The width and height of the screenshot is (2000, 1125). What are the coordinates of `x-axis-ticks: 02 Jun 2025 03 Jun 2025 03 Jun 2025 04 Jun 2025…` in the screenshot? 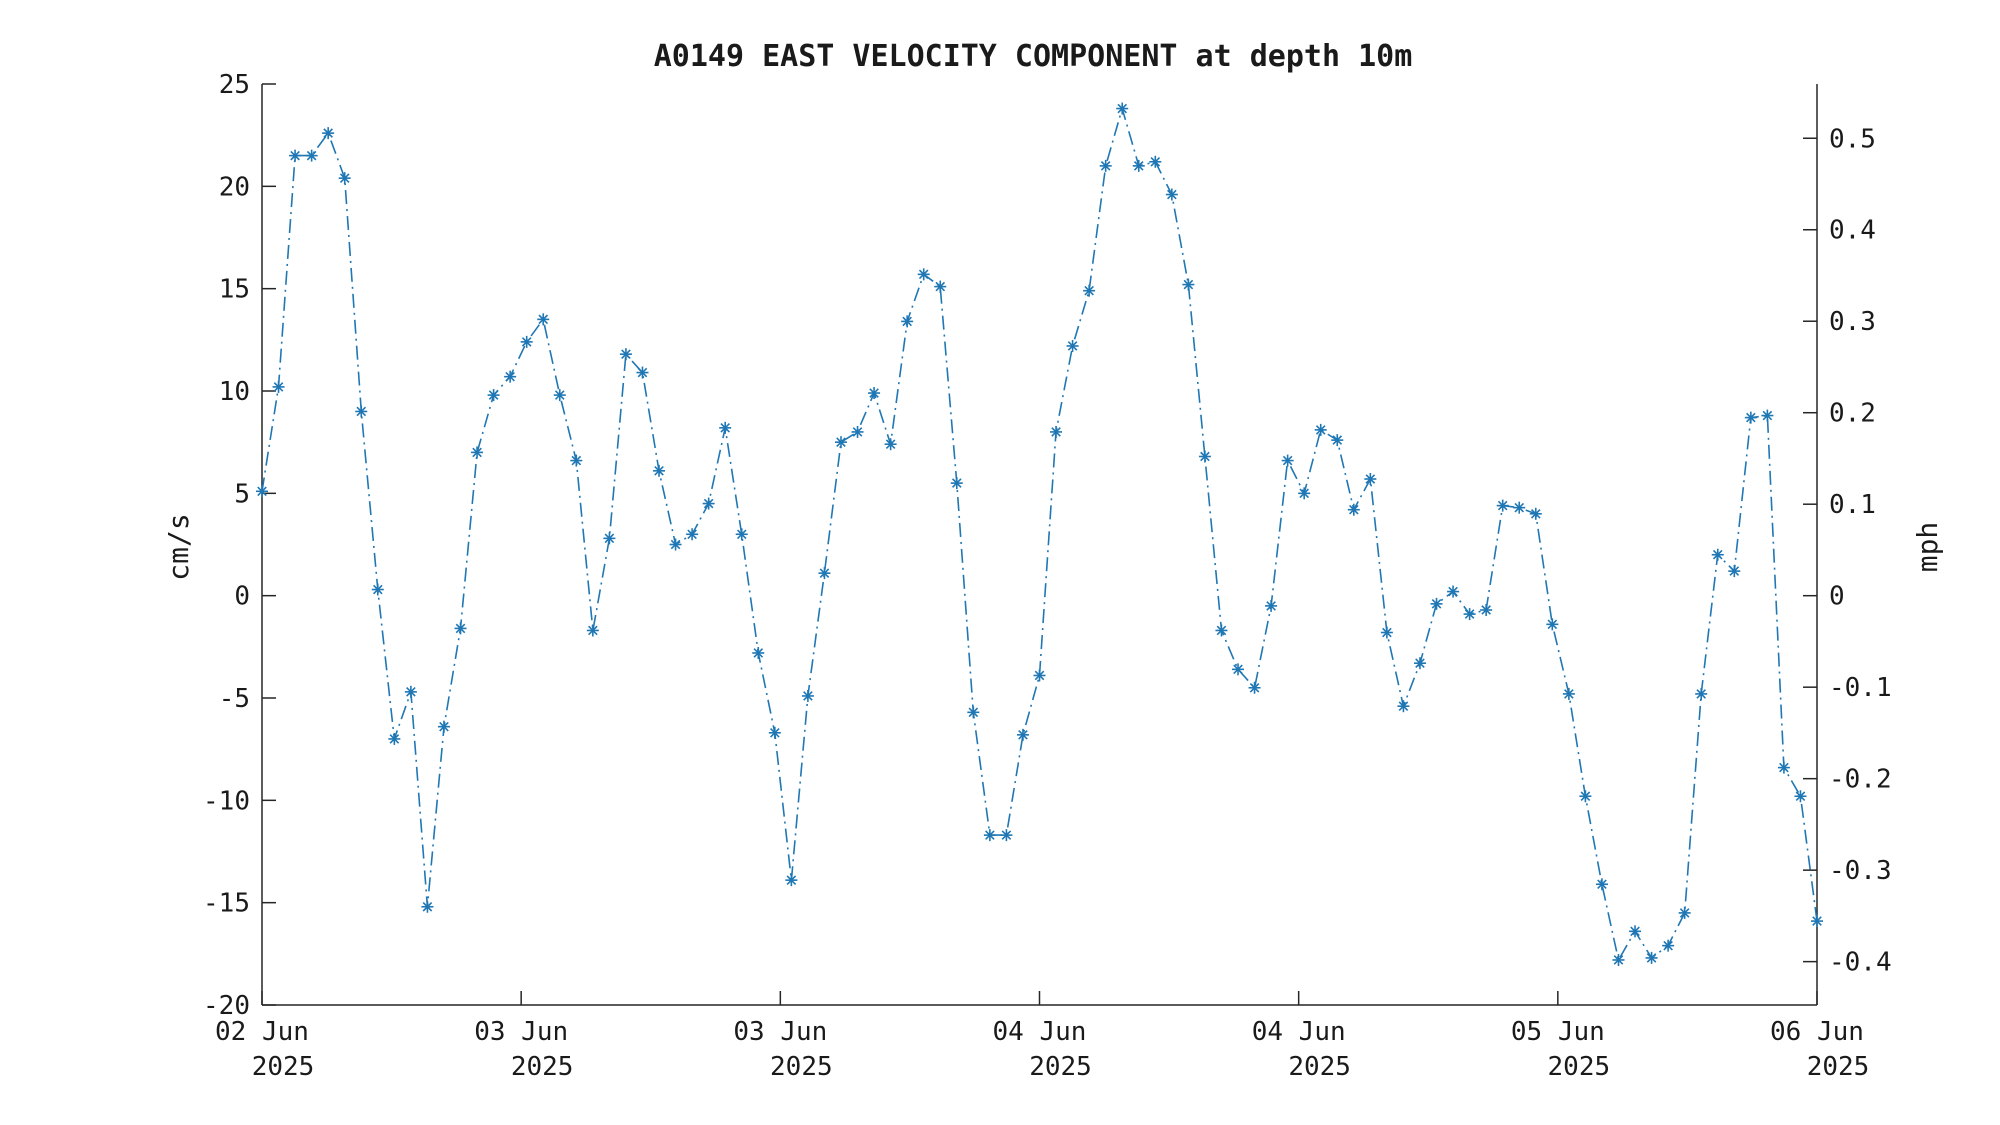 It's located at (1042, 1036).